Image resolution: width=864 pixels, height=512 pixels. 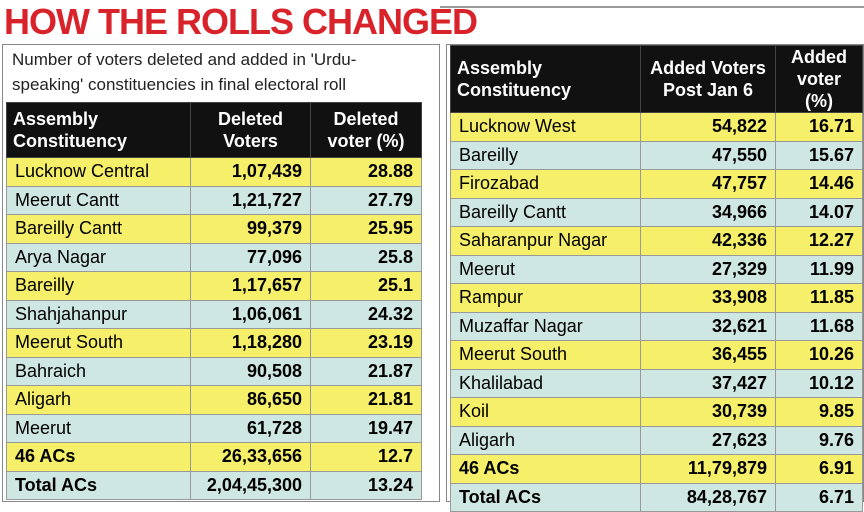 I want to click on constituency-cell: Saharanpur Nagar, so click(x=545, y=241).